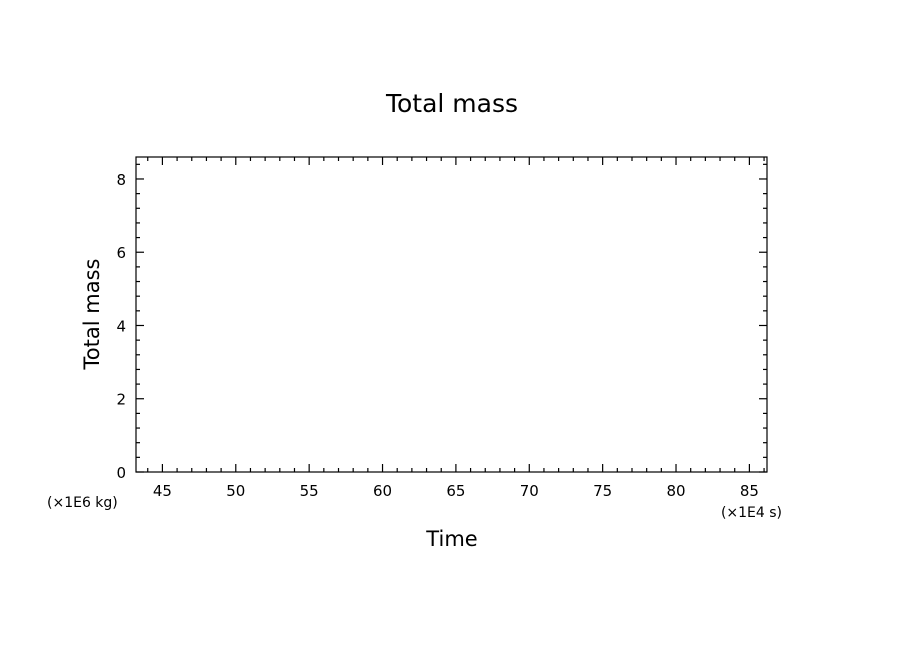 The image size is (904, 654). I want to click on y-axis-label: Total mass, so click(92, 315).